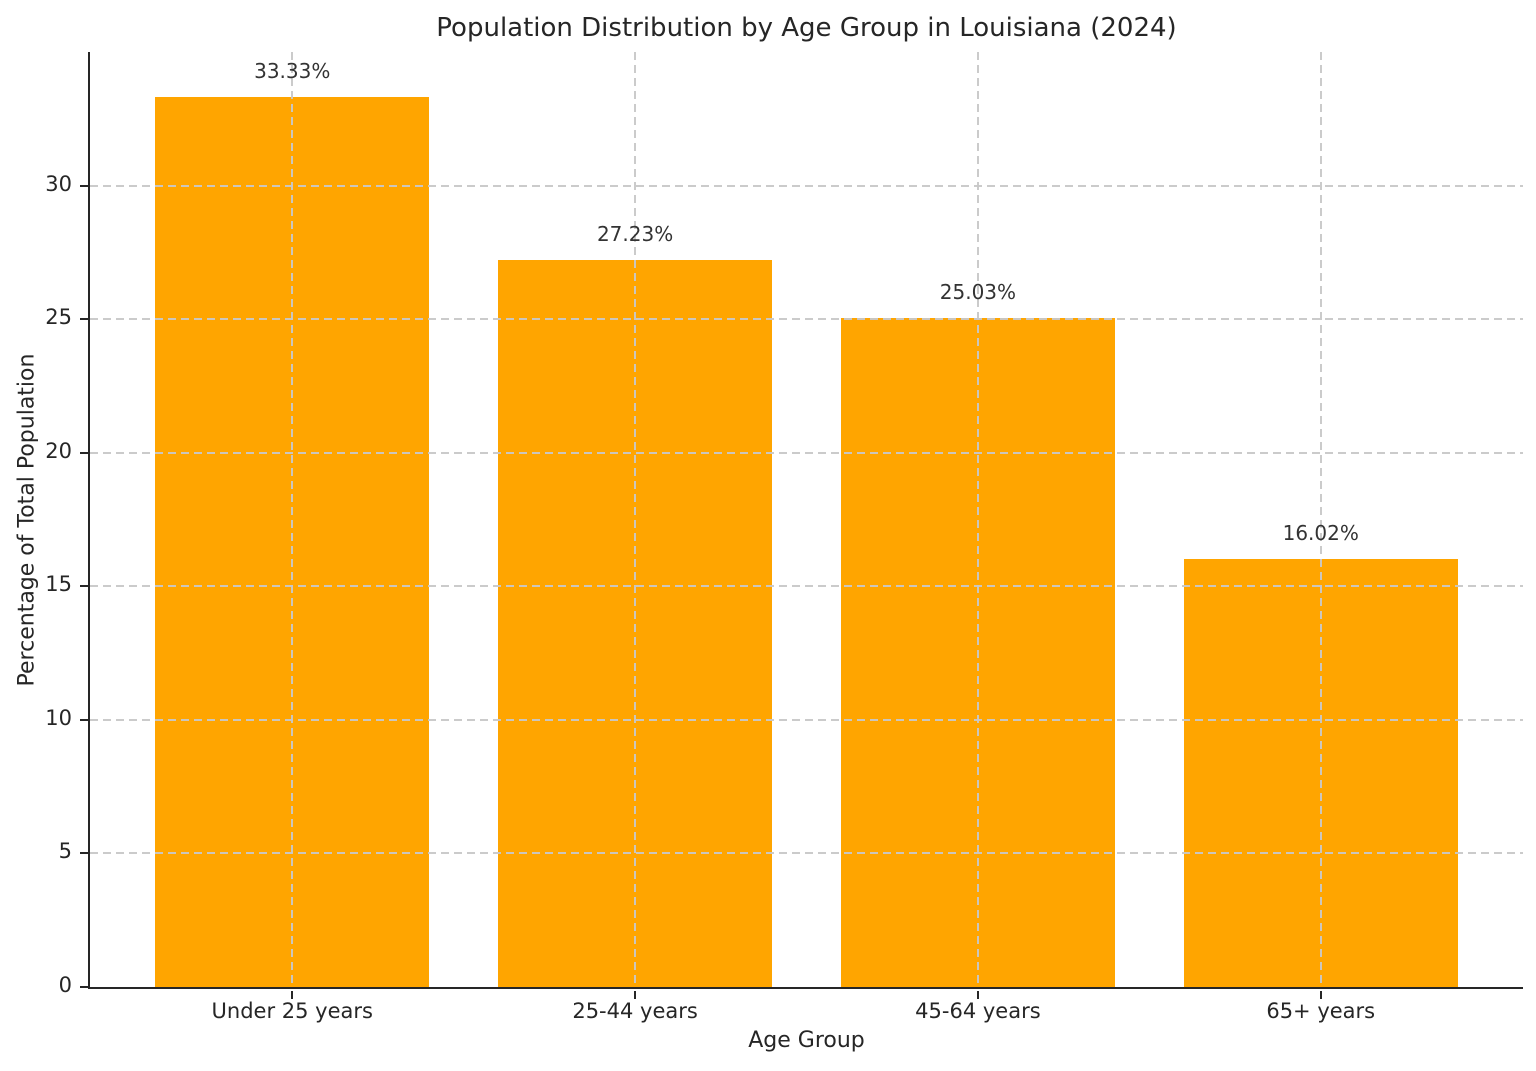 The width and height of the screenshot is (1536, 1071). I want to click on y-tick-label: 15, so click(58, 584).